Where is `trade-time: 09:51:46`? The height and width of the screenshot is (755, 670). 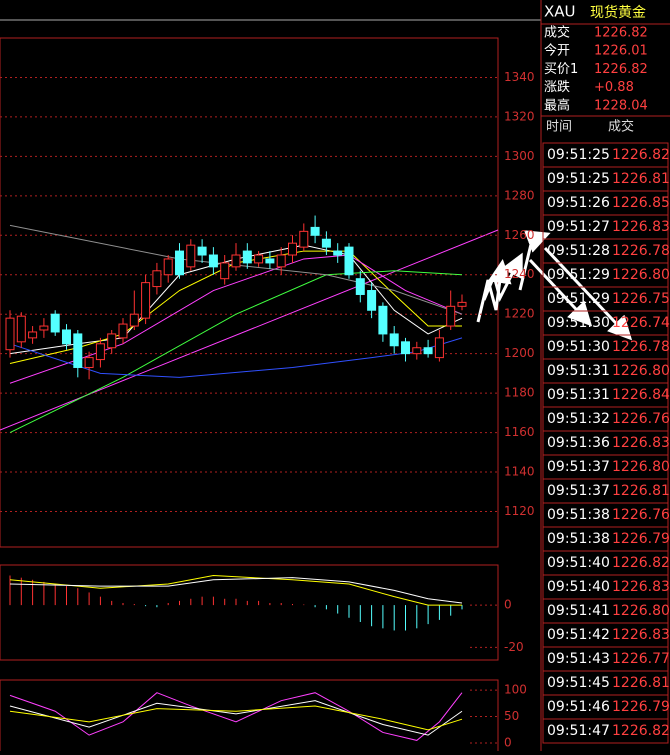 trade-time: 09:51:46 is located at coordinates (578, 707).